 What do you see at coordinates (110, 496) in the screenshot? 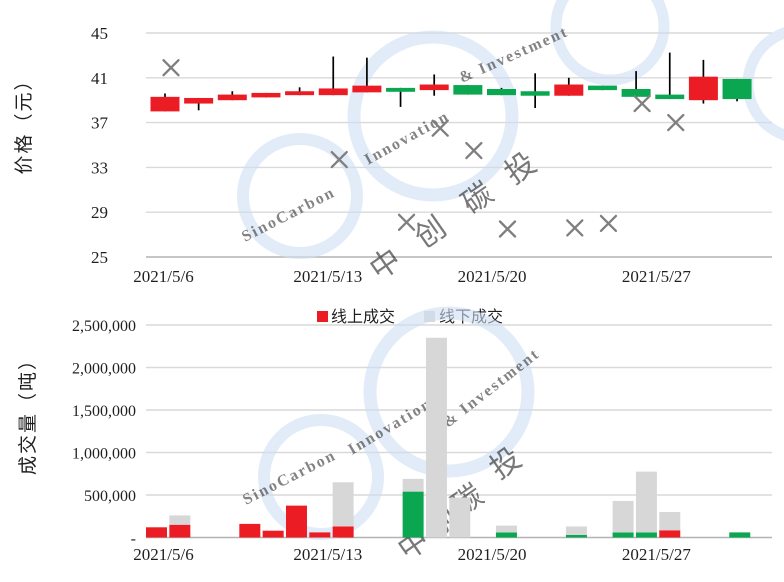
I see `volume-y-tick: 500,000` at bounding box center [110, 496].